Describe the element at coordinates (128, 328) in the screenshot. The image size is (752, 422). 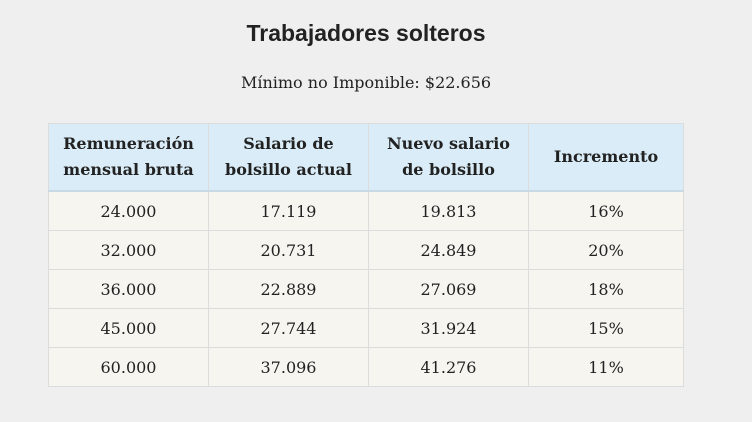
I see `table-cell: 45.000` at that location.